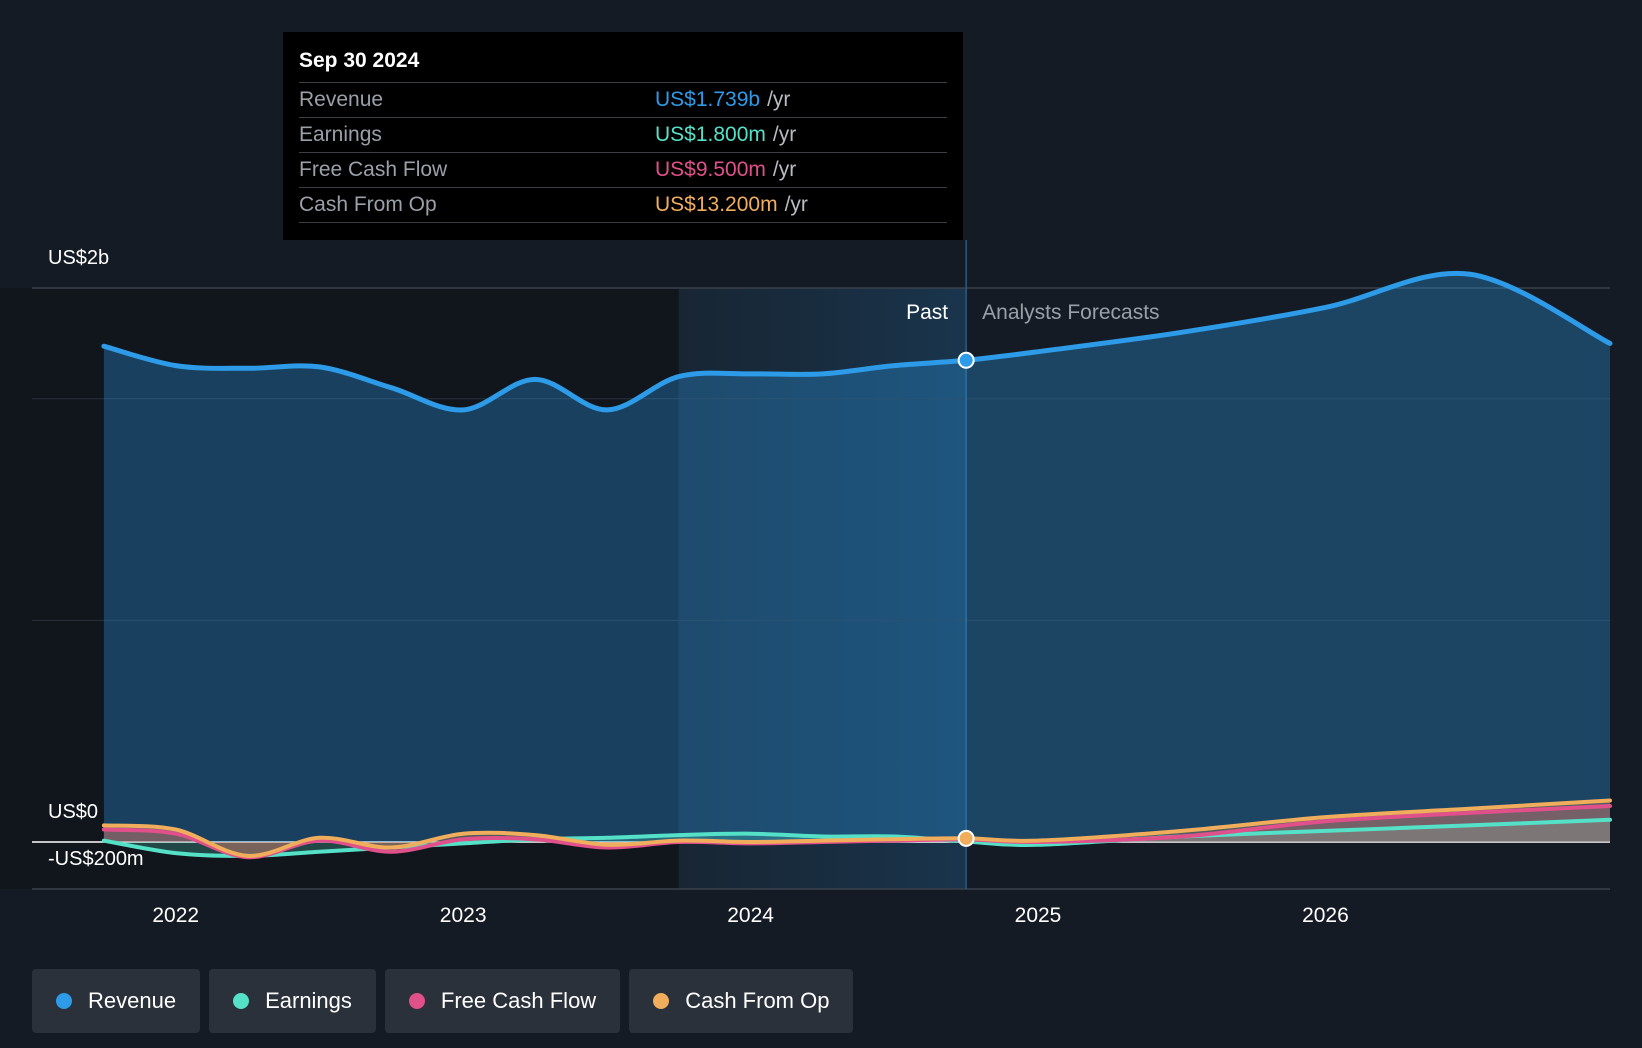  I want to click on series-line-cash-from-op, so click(856, 828).